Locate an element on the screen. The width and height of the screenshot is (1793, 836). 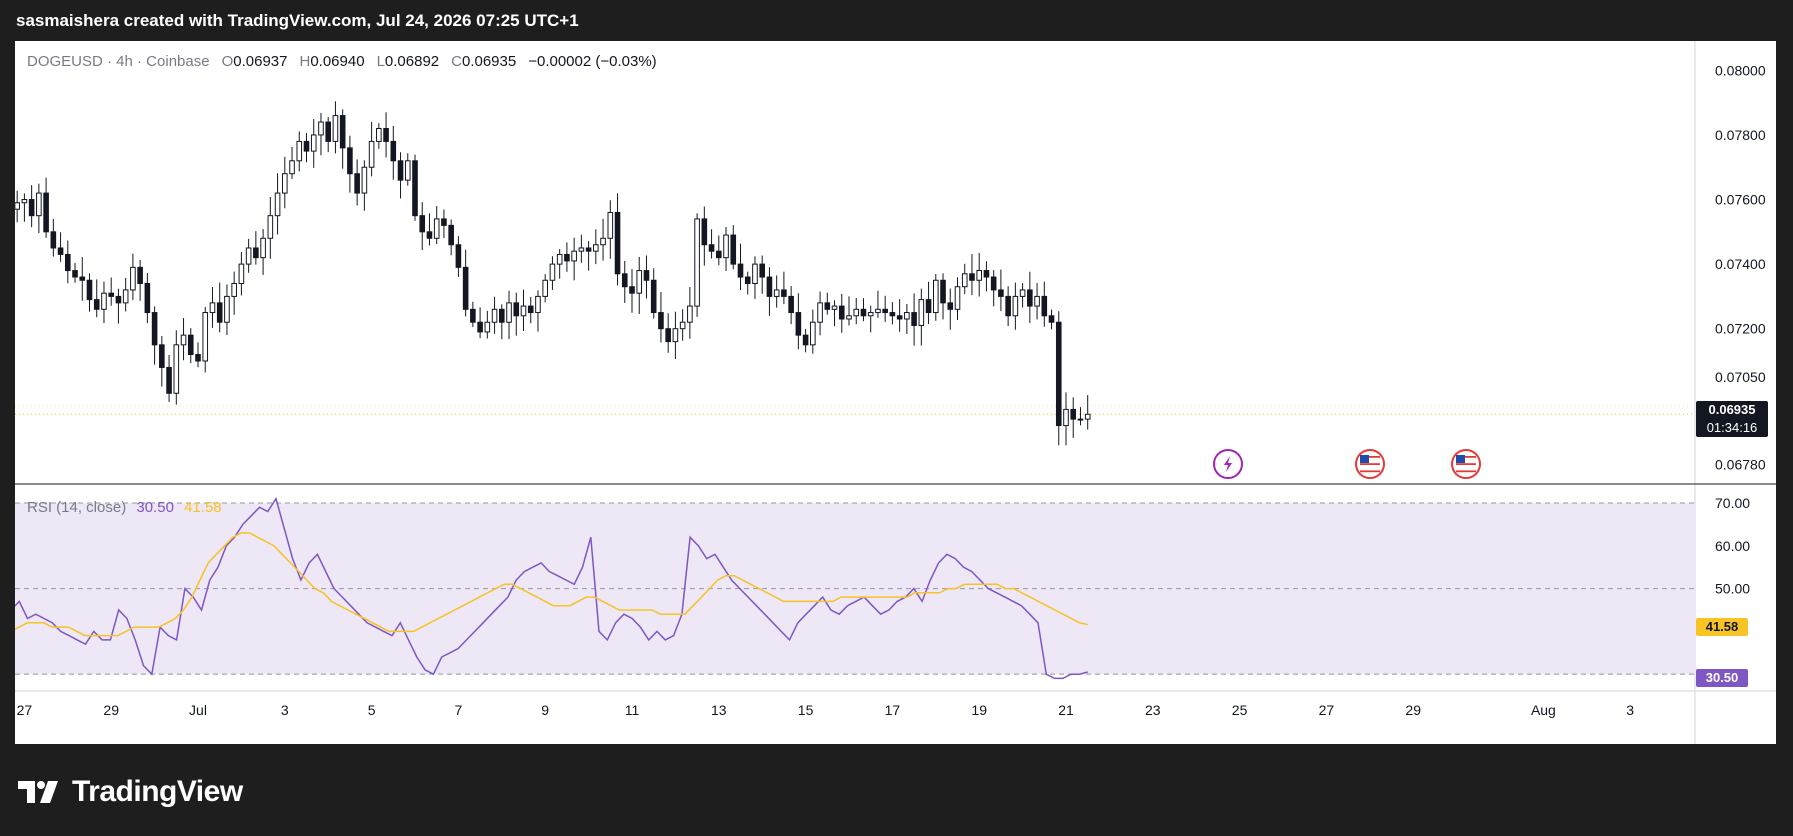
time-tick-label: 21 is located at coordinates (1066, 710).